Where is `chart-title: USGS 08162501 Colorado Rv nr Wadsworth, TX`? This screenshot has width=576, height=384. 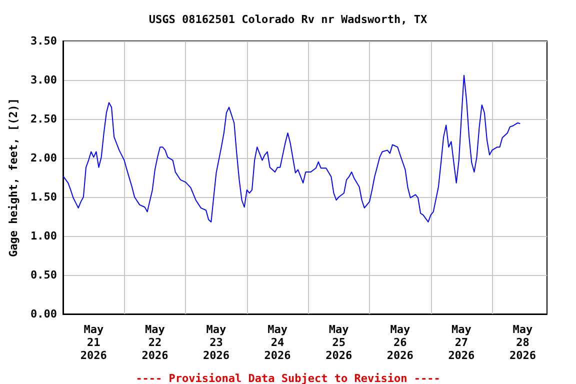
chart-title: USGS 08162501 Colorado Rv nr Wadsworth, TX is located at coordinates (288, 19).